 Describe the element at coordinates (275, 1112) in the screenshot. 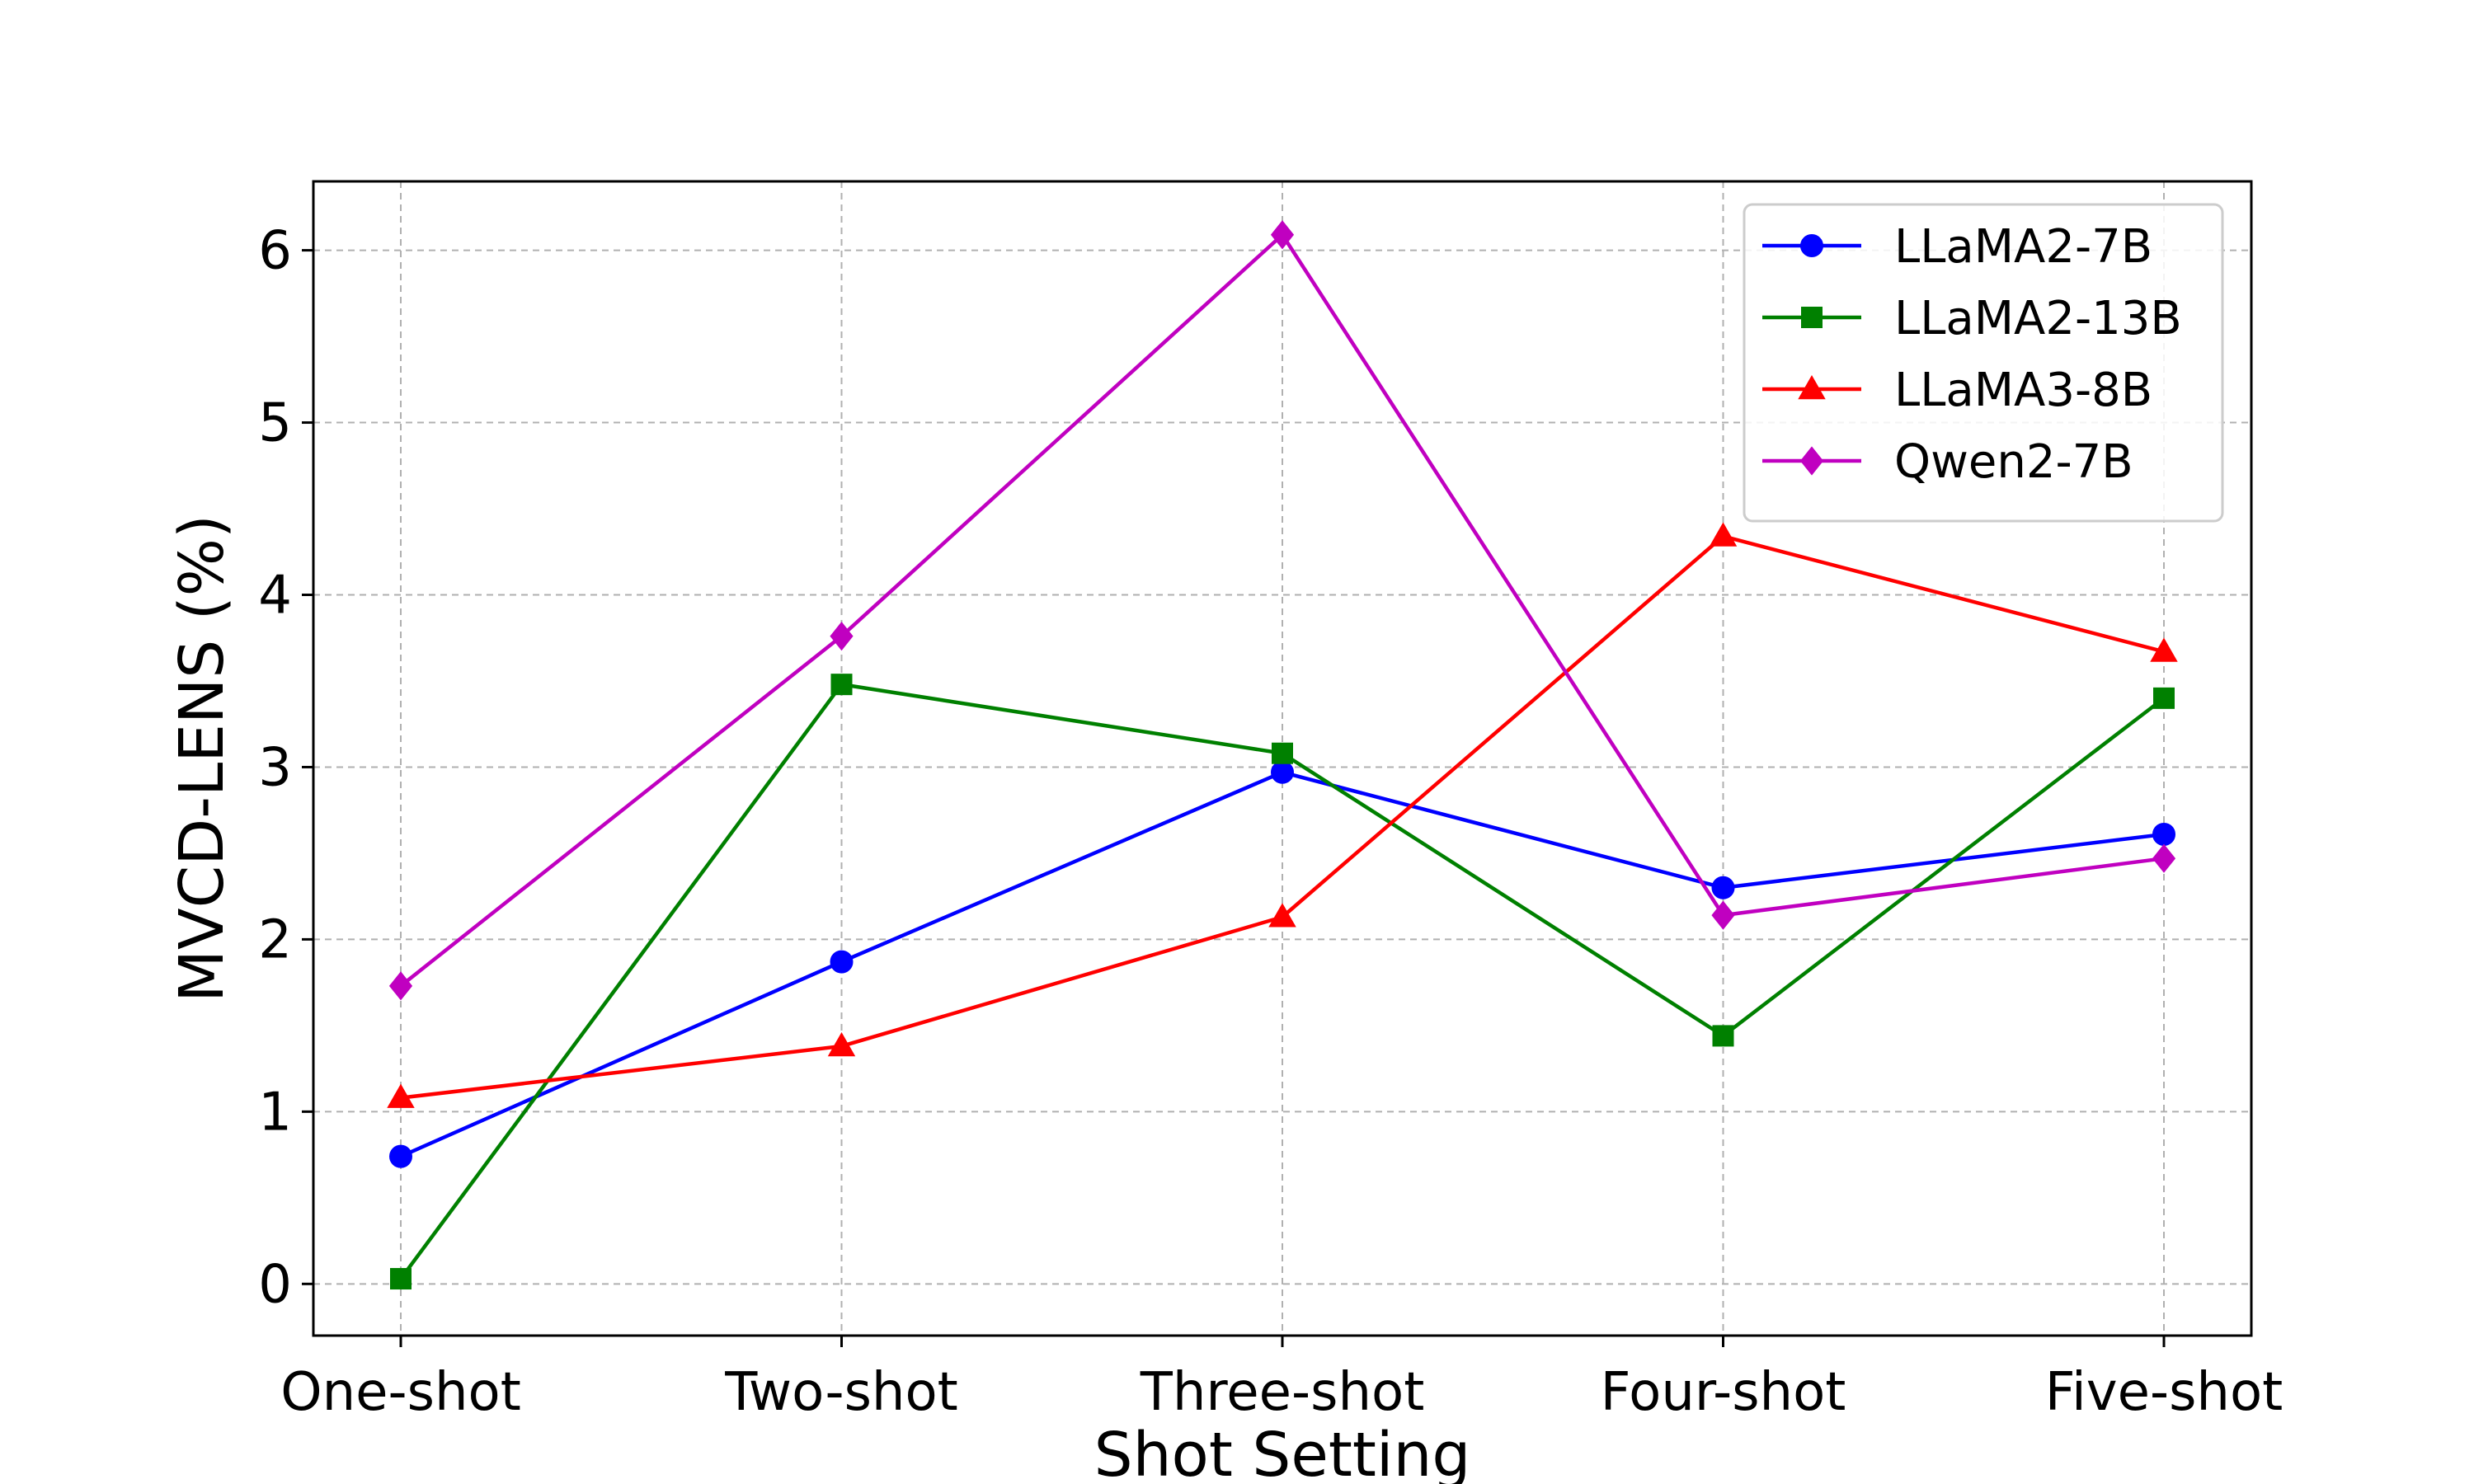

I see `y-tick-label: 1` at that location.